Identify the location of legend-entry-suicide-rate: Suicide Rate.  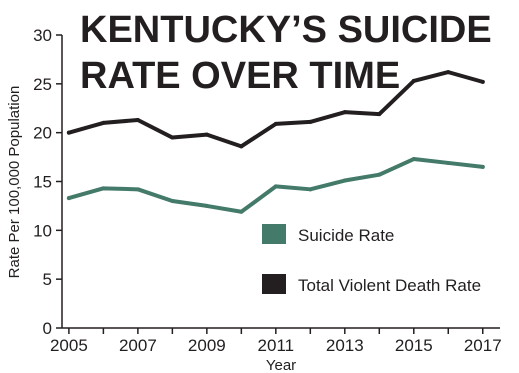
(328, 234).